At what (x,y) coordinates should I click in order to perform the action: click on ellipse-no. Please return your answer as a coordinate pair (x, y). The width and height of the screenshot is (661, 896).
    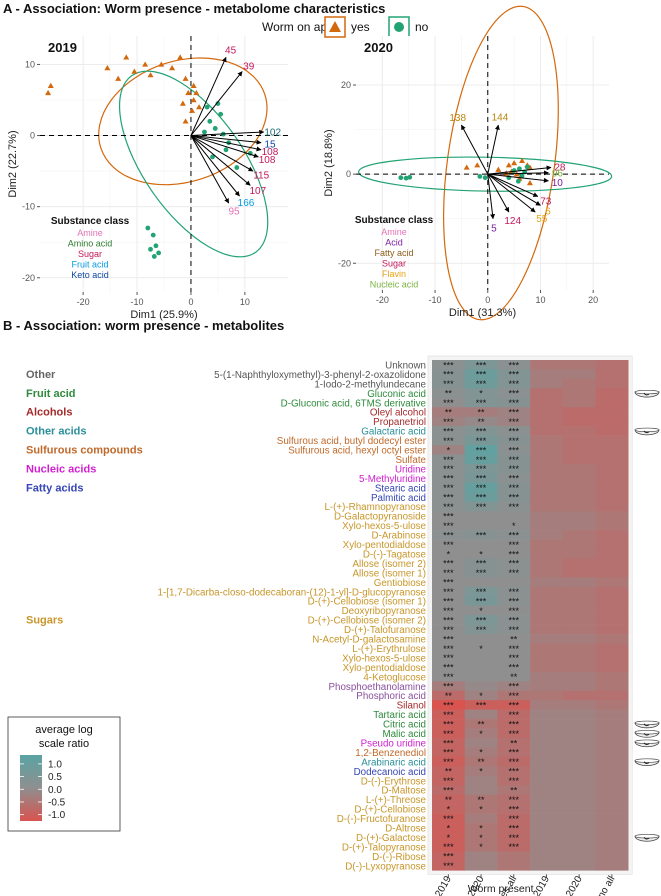
    Looking at the image, I should click on (485, 174).